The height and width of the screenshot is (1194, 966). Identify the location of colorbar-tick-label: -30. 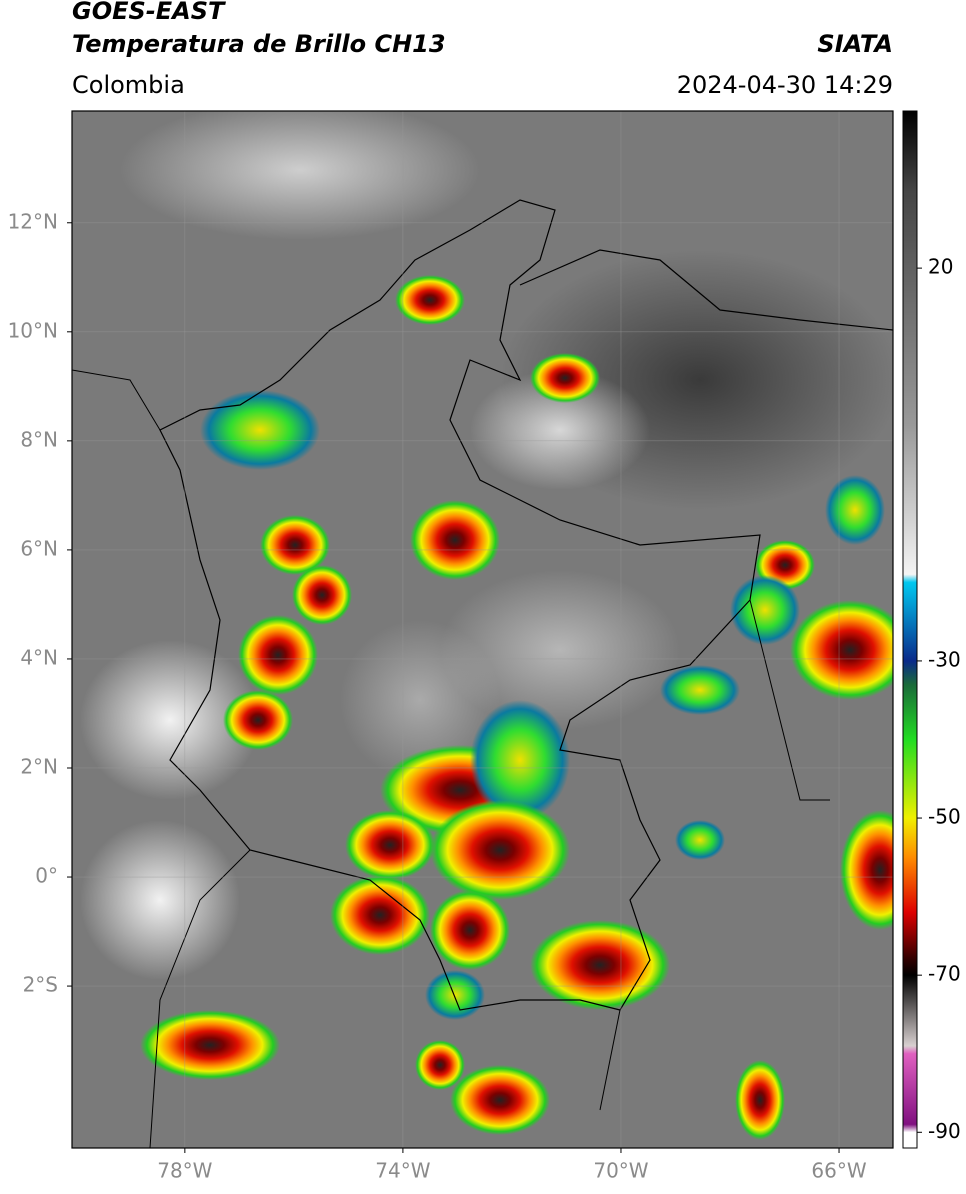
(944, 659).